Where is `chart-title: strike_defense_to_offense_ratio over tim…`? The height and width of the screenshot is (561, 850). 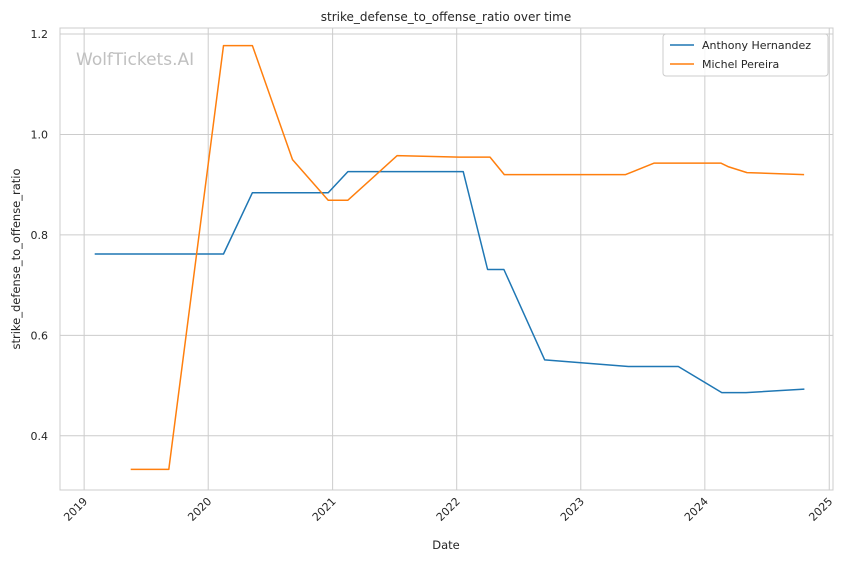
chart-title: strike_defense_to_offense_ratio over tim… is located at coordinates (446, 17).